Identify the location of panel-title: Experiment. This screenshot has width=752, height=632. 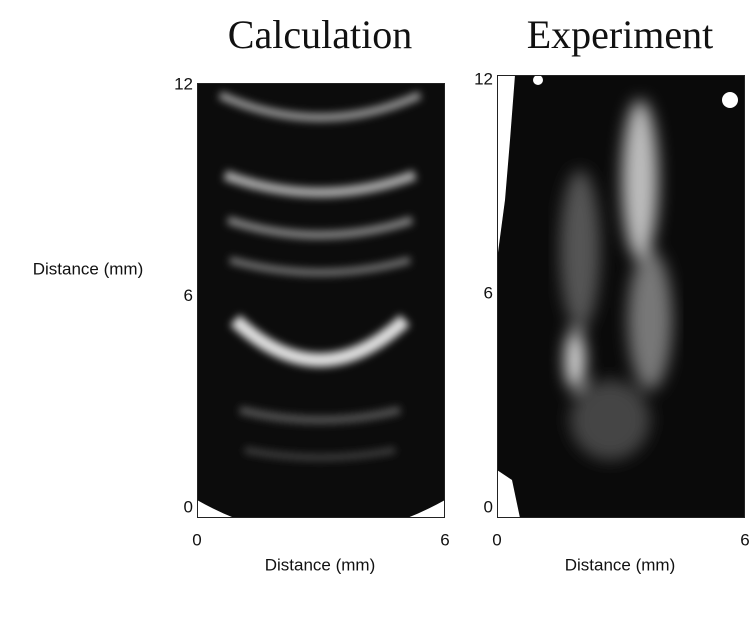
(620, 34).